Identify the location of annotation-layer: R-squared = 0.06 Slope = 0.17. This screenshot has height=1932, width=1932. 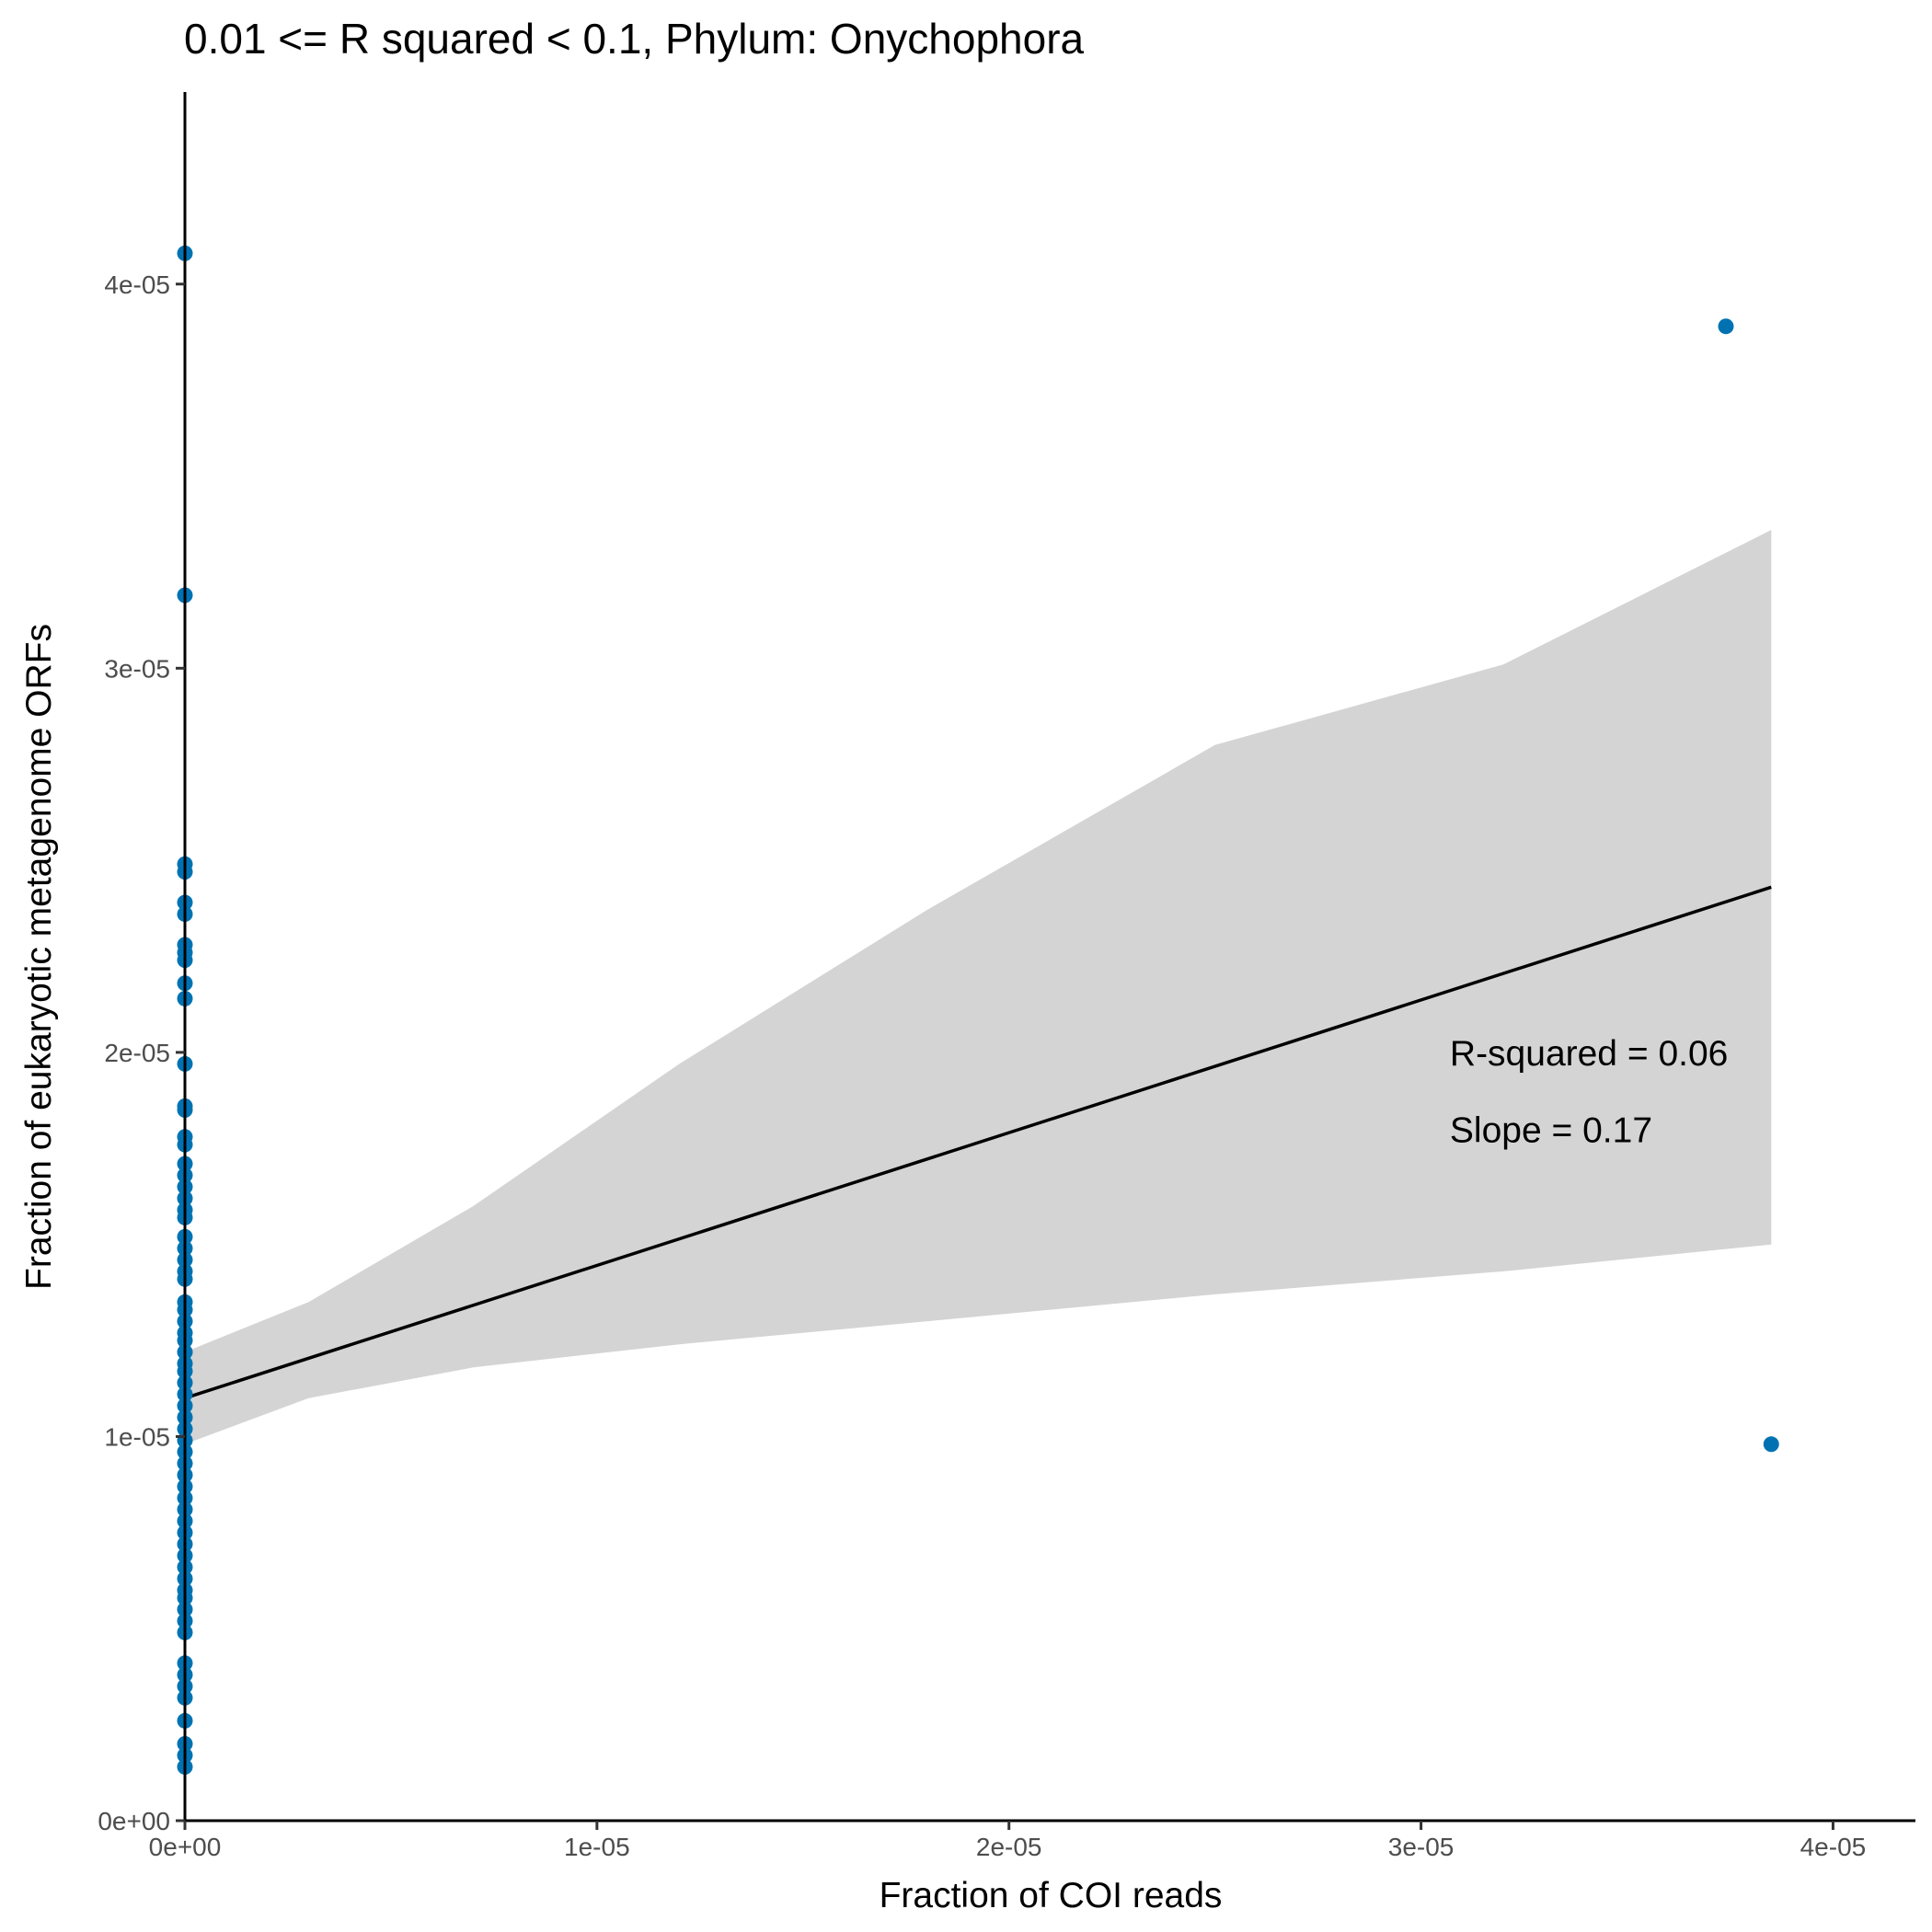
(1589, 1092).